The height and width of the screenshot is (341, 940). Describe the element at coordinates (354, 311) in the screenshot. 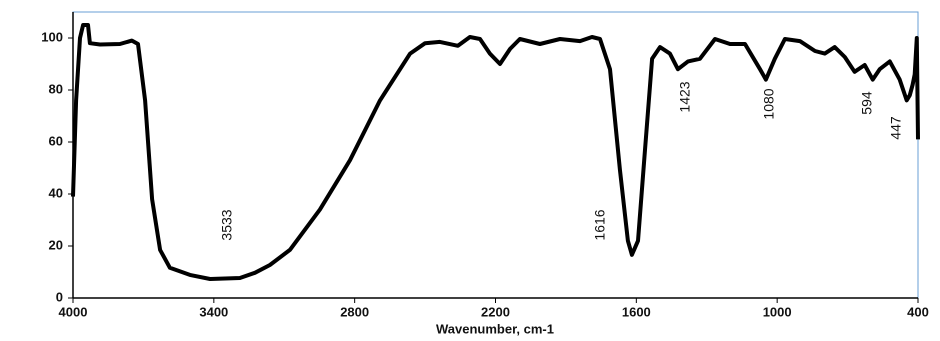

I see `x-tick-label: 2800` at that location.